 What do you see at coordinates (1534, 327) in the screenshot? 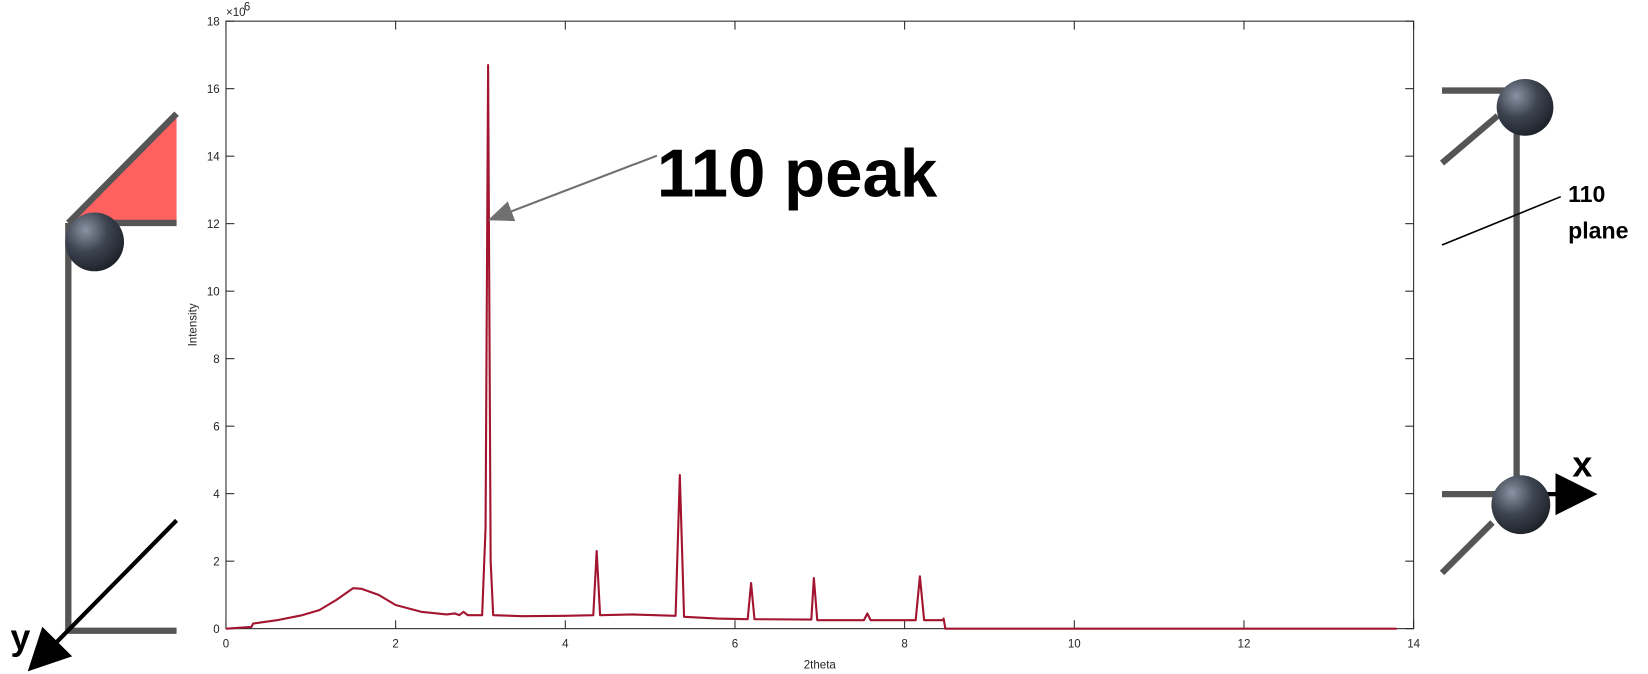
I see `right-cube: 110 plane x` at bounding box center [1534, 327].